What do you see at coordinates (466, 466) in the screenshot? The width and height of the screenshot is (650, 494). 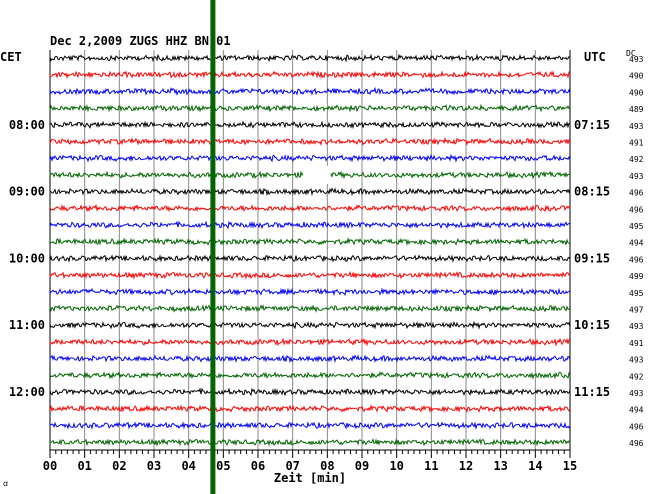 I see `x-tick-label: 12` at bounding box center [466, 466].